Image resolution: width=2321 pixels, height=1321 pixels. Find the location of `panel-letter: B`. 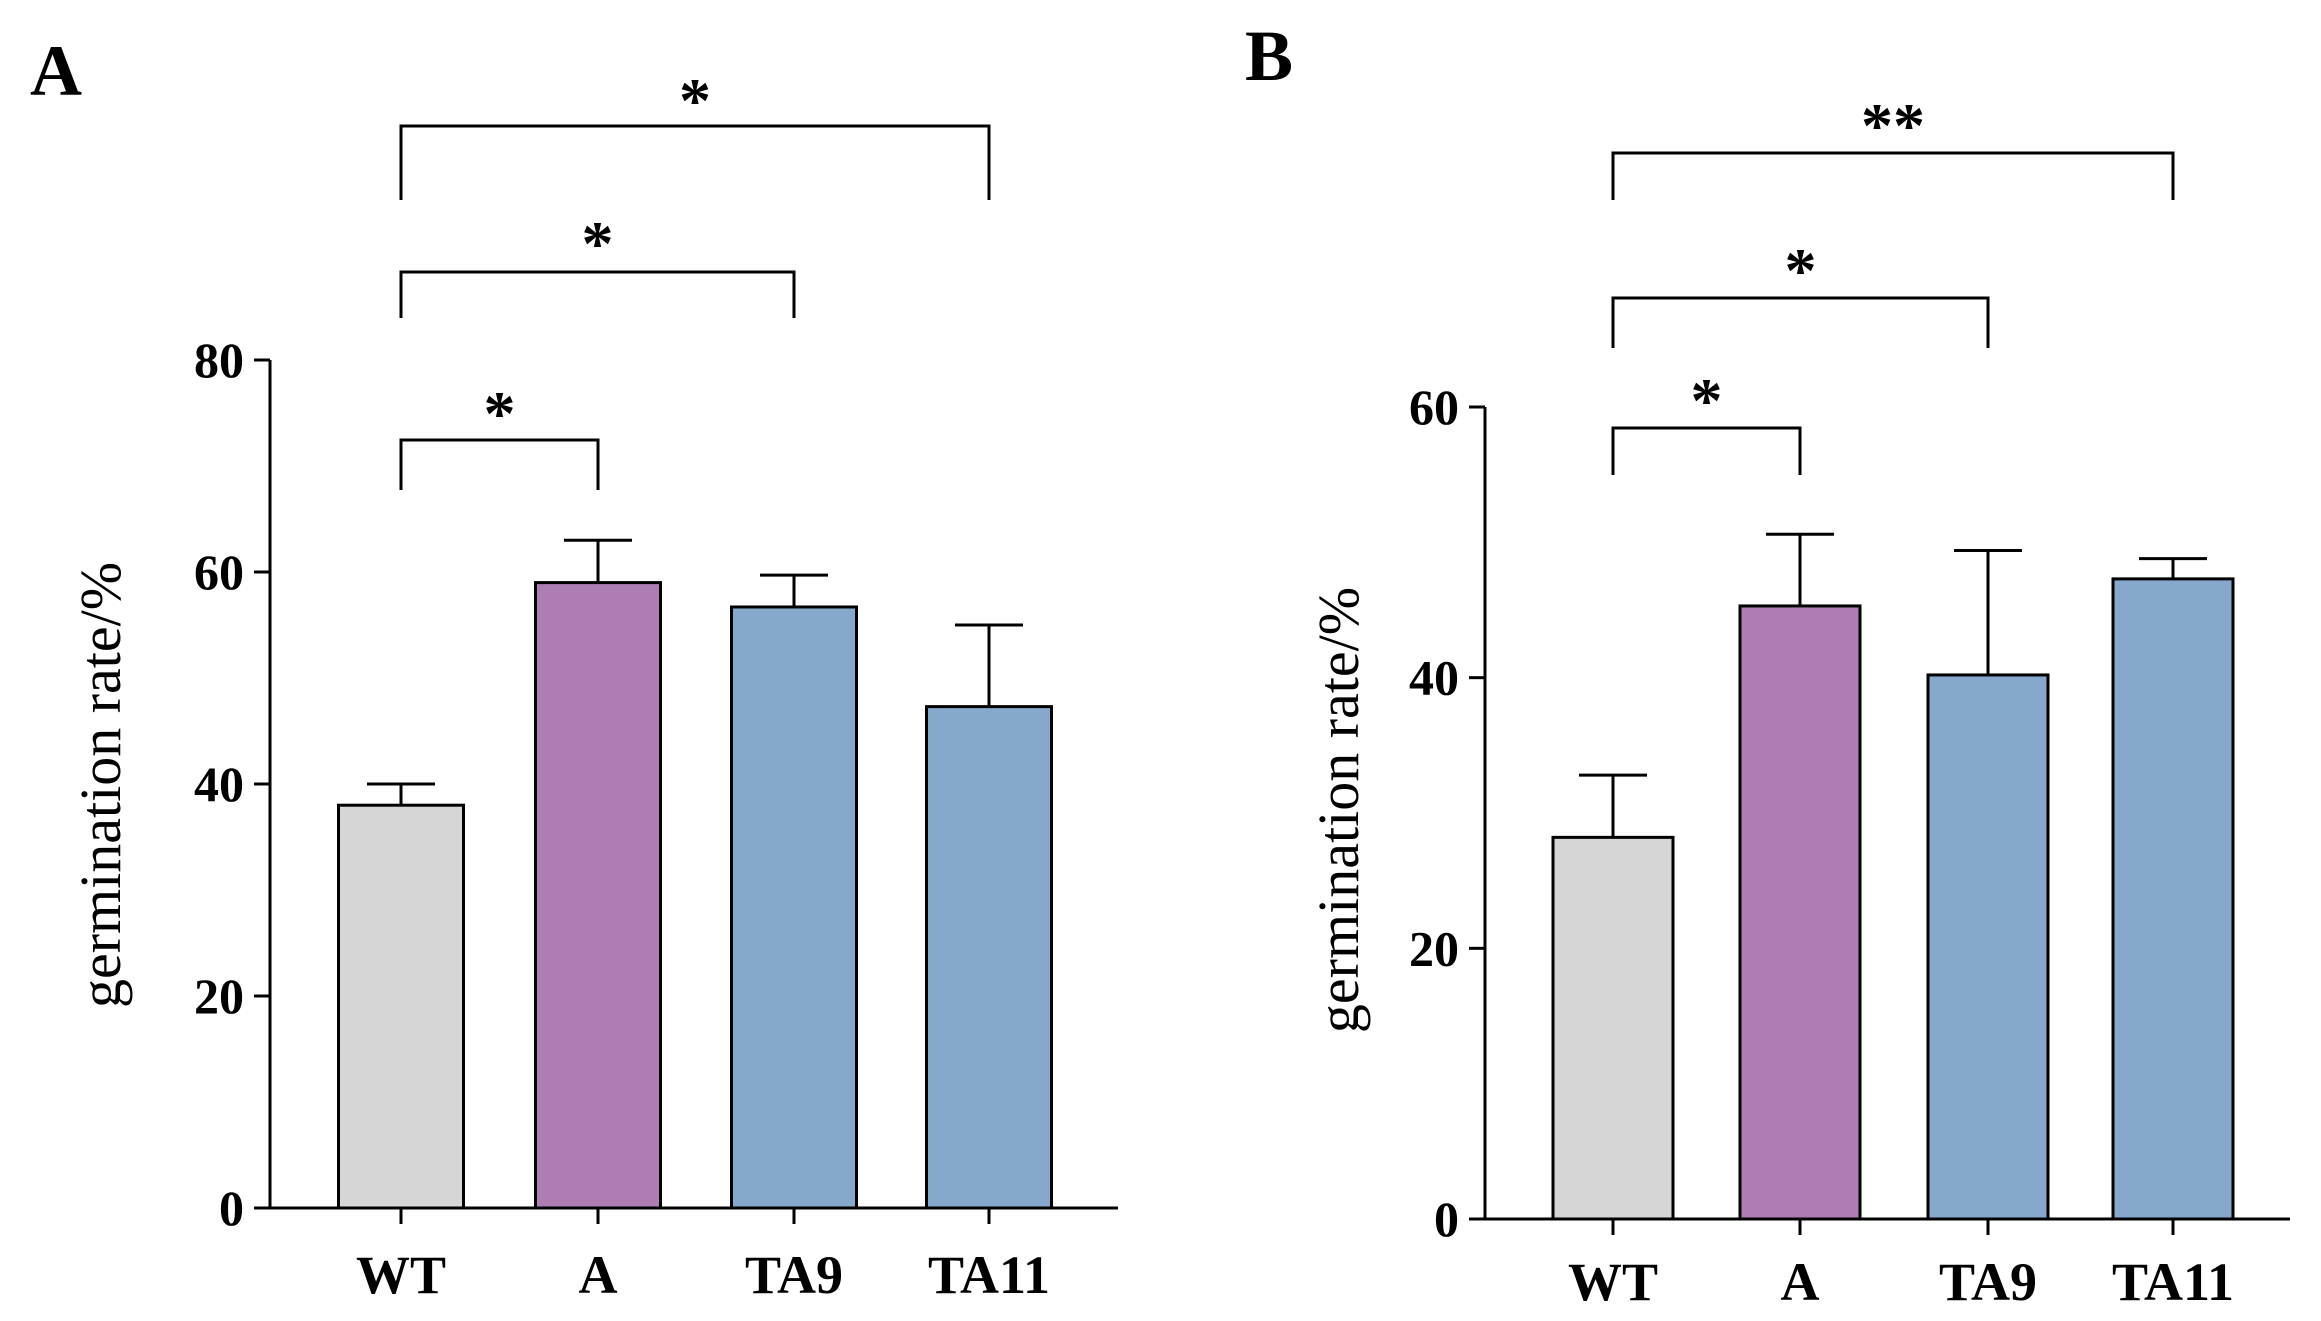

panel-letter: B is located at coordinates (1269, 56).